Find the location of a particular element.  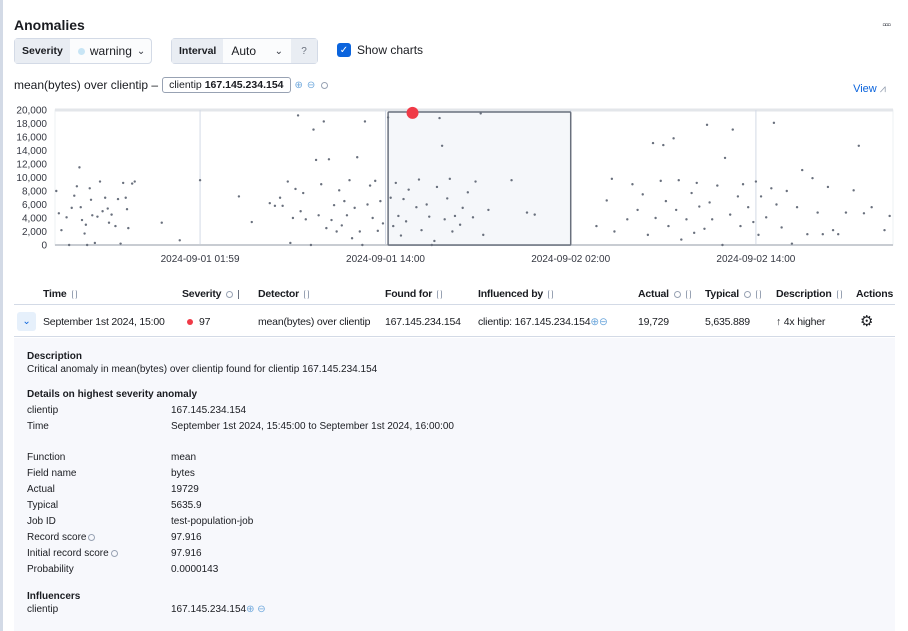

cell-time: September 1st 2024, 15:00 is located at coordinates (104, 321).